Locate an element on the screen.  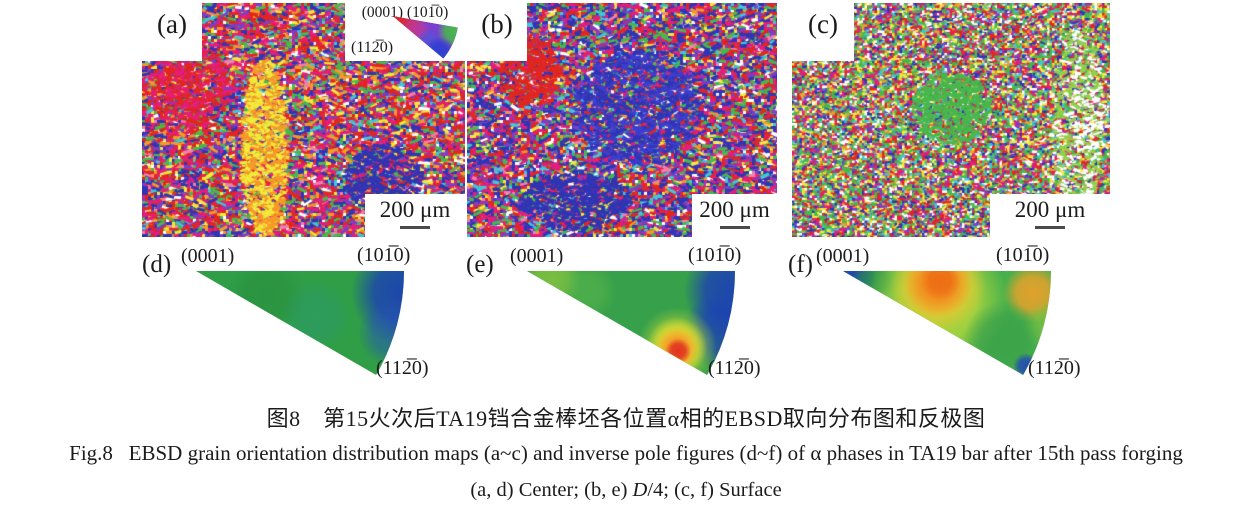
ipf-e-vertex-0001: (0001) is located at coordinates (537, 256).